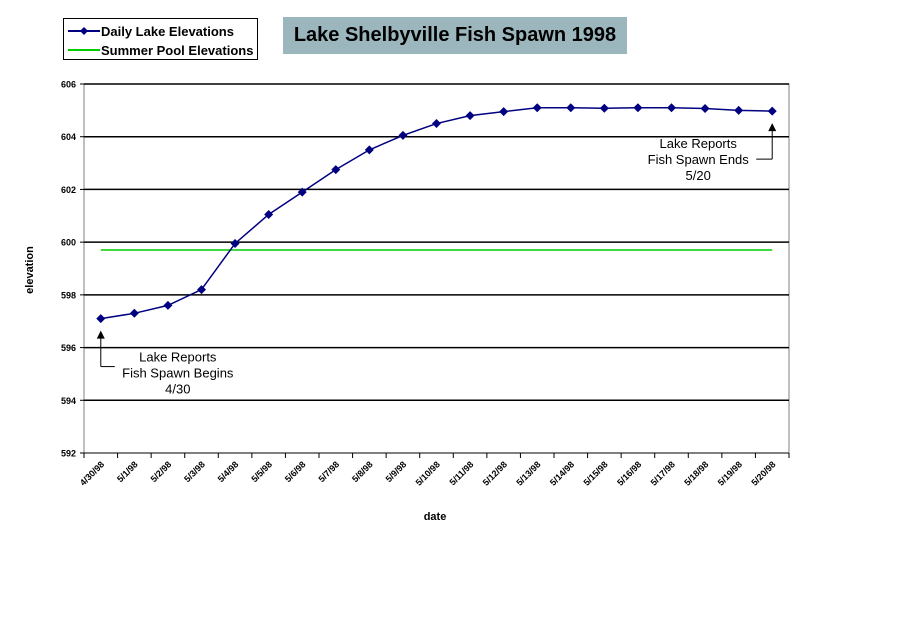 The width and height of the screenshot is (911, 623). Describe the element at coordinates (84, 31) in the screenshot. I see `legend-swatch-daily-icon` at that location.